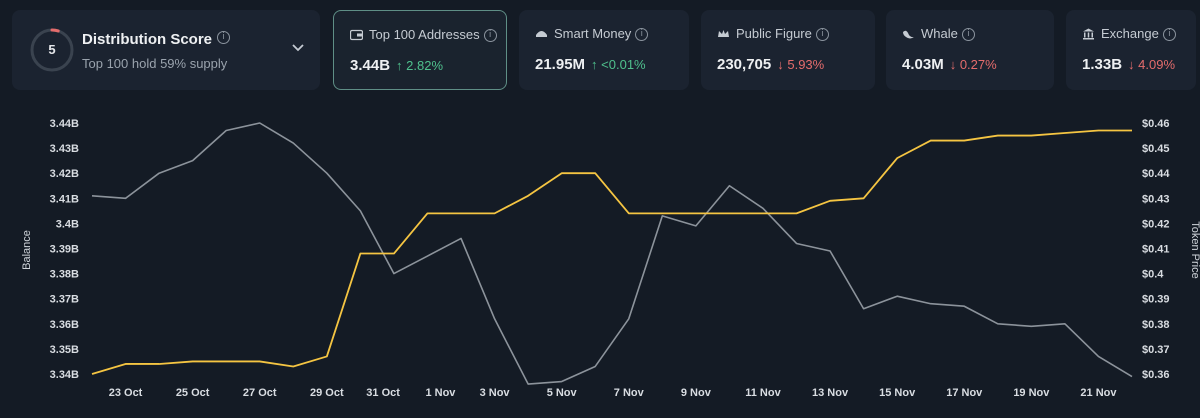 The width and height of the screenshot is (1200, 418). What do you see at coordinates (973, 64) in the screenshot?
I see `metric-delta: ↓ 0.27%` at bounding box center [973, 64].